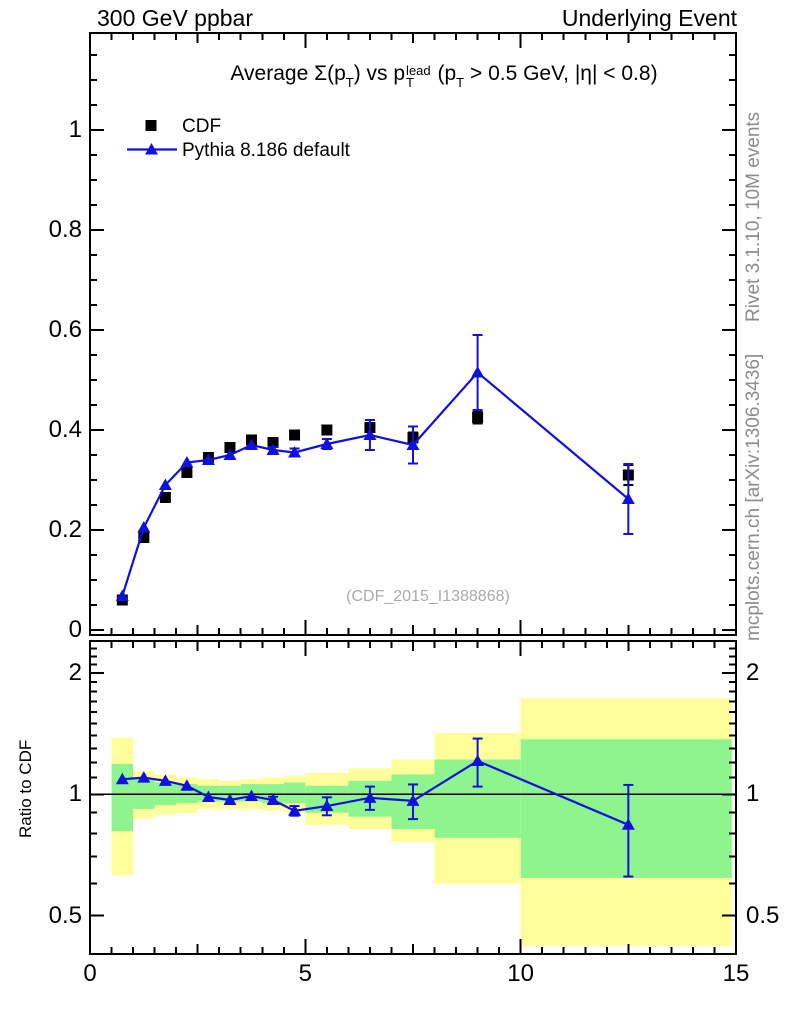 This screenshot has width=786, height=1024. Describe the element at coordinates (65, 329) in the screenshot. I see `main-y-tick-label: 0.6` at that location.